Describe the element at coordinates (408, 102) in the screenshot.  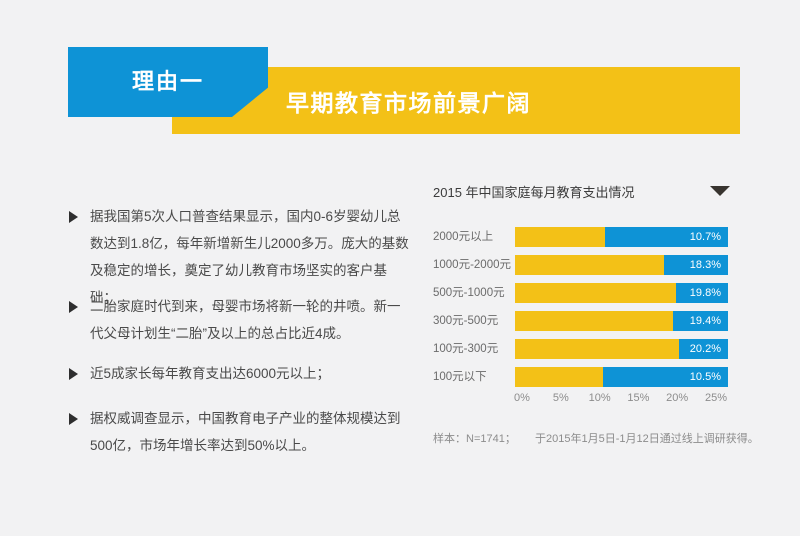
I see `section-title: 早期教育市场前景广阔` at that location.